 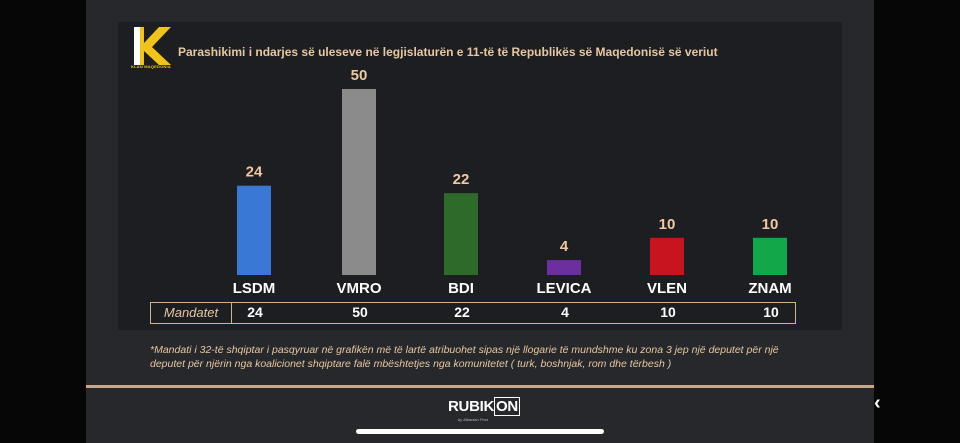 What do you see at coordinates (462, 312) in the screenshot?
I see `table-cell: 22` at bounding box center [462, 312].